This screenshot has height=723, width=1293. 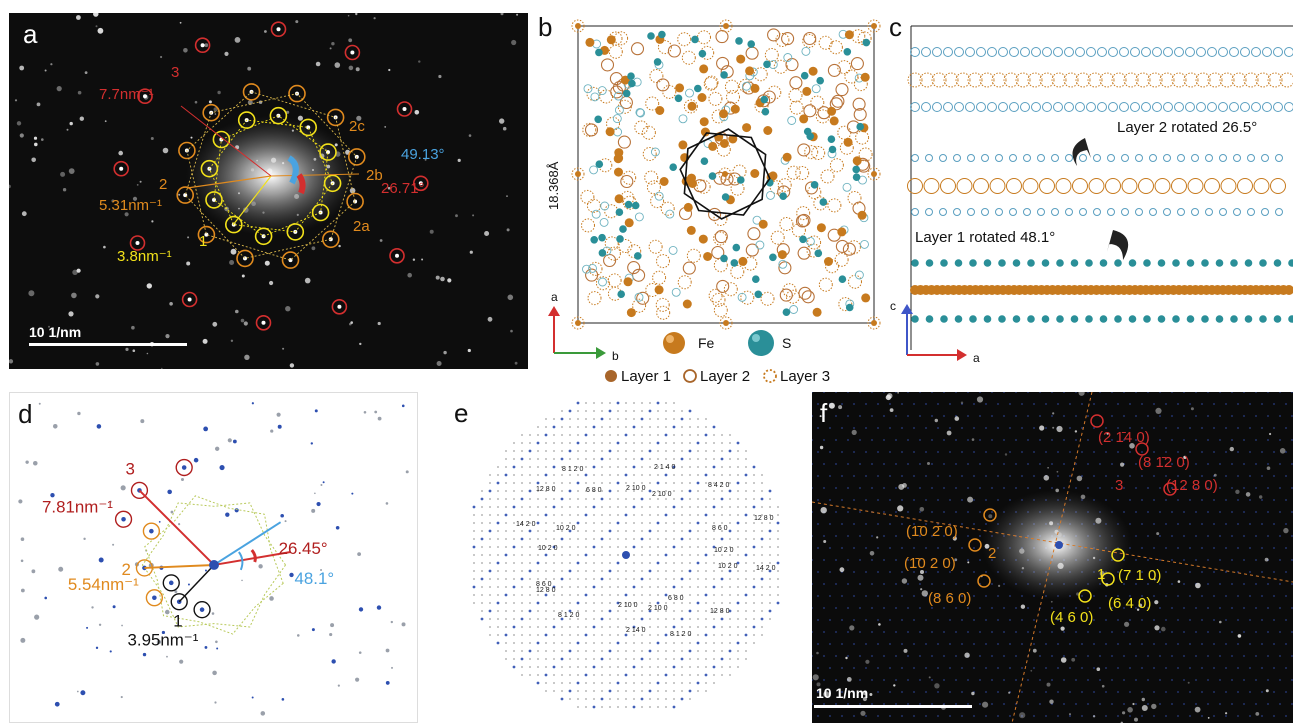 I want to click on layer3-atom, so click(x=718, y=299).